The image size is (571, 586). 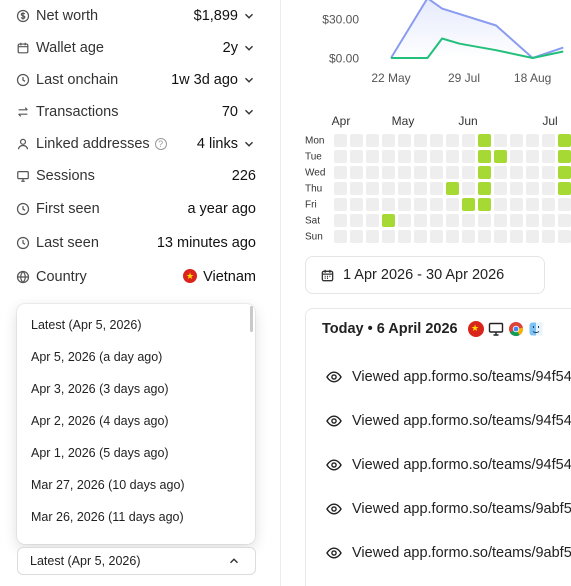 What do you see at coordinates (136, 48) in the screenshot?
I see `stat-wallet-age: Wallet age 2y` at bounding box center [136, 48].